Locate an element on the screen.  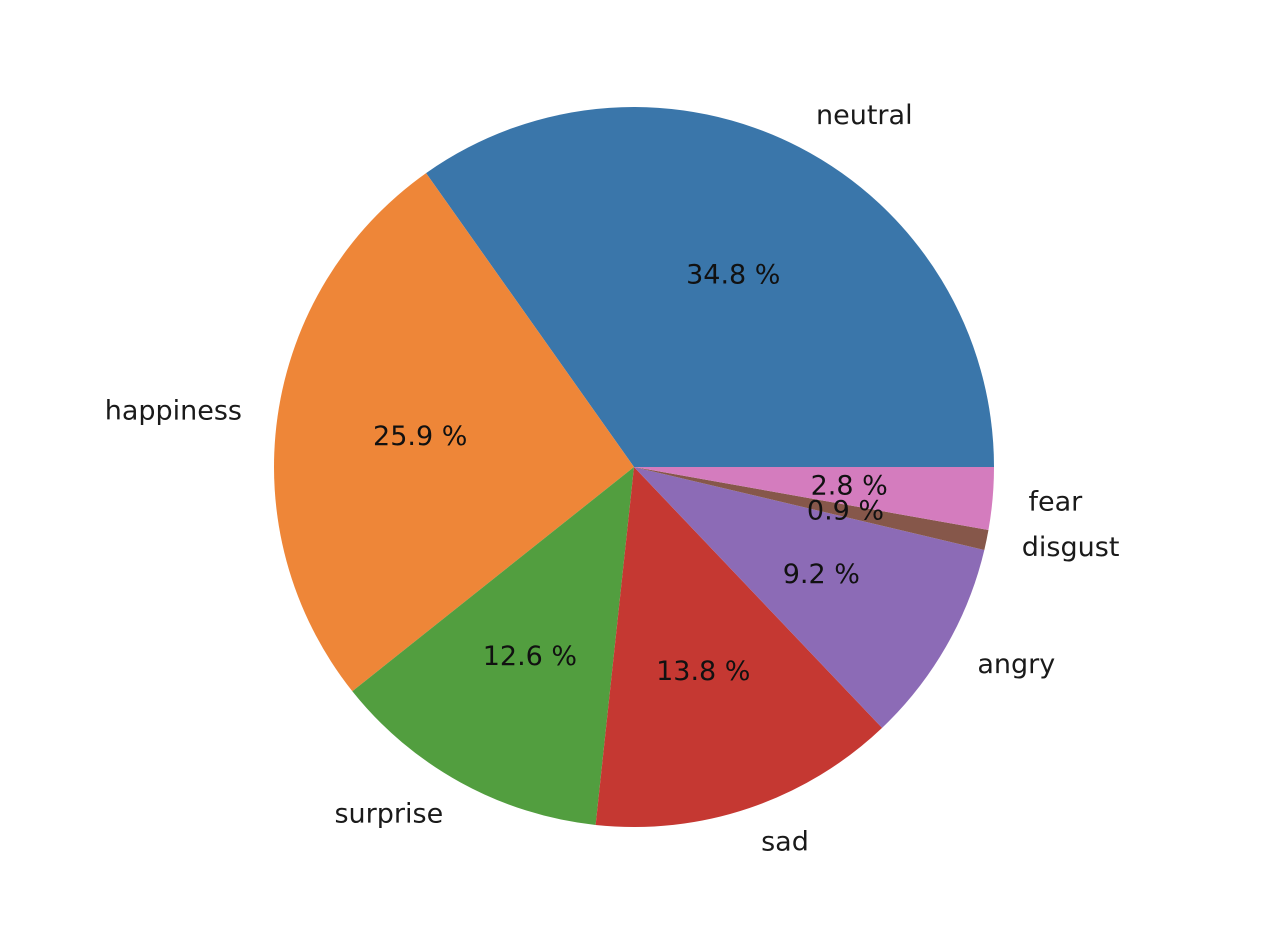
slice-fear is located at coordinates (814, 499).